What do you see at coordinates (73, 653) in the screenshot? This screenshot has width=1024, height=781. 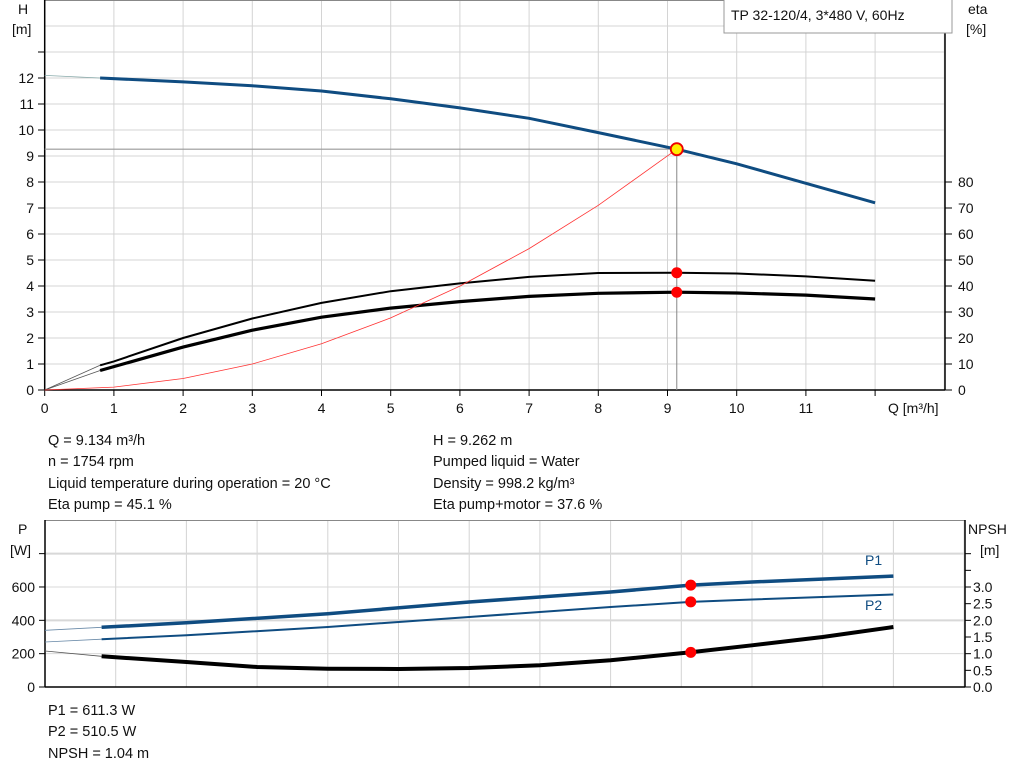 I see `NPSH-curve-extension` at bounding box center [73, 653].